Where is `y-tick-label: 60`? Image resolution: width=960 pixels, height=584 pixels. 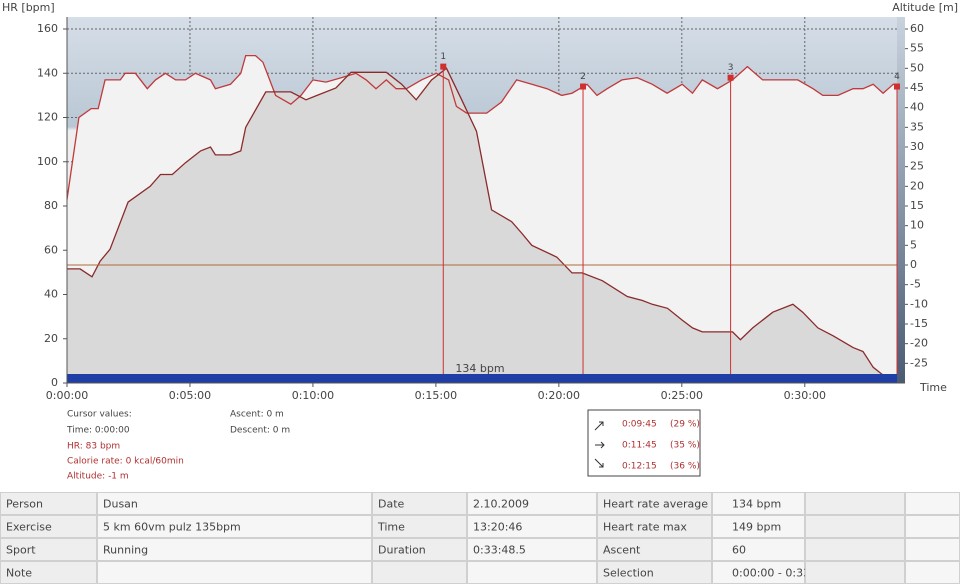 y-tick-label: 60 is located at coordinates (51, 249).